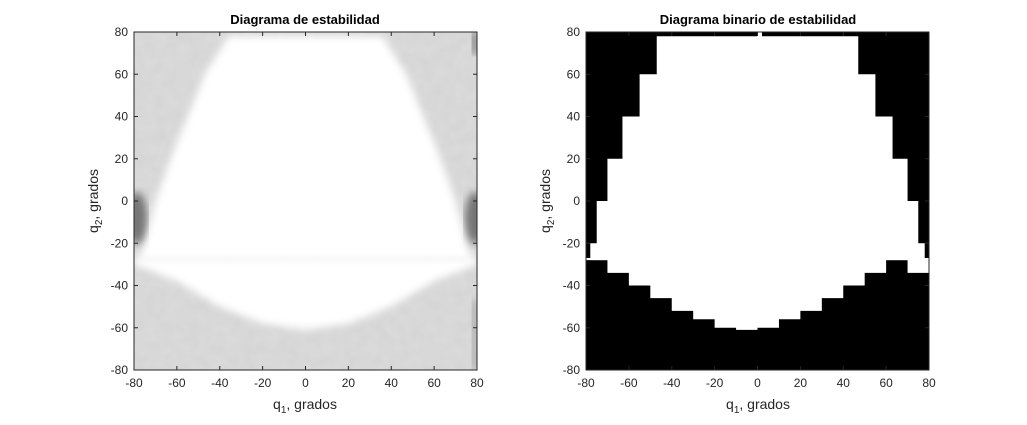 This screenshot has height=425, width=1027. What do you see at coordinates (758, 19) in the screenshot?
I see `chart-title: Diagrama binario de estabilidad` at bounding box center [758, 19].